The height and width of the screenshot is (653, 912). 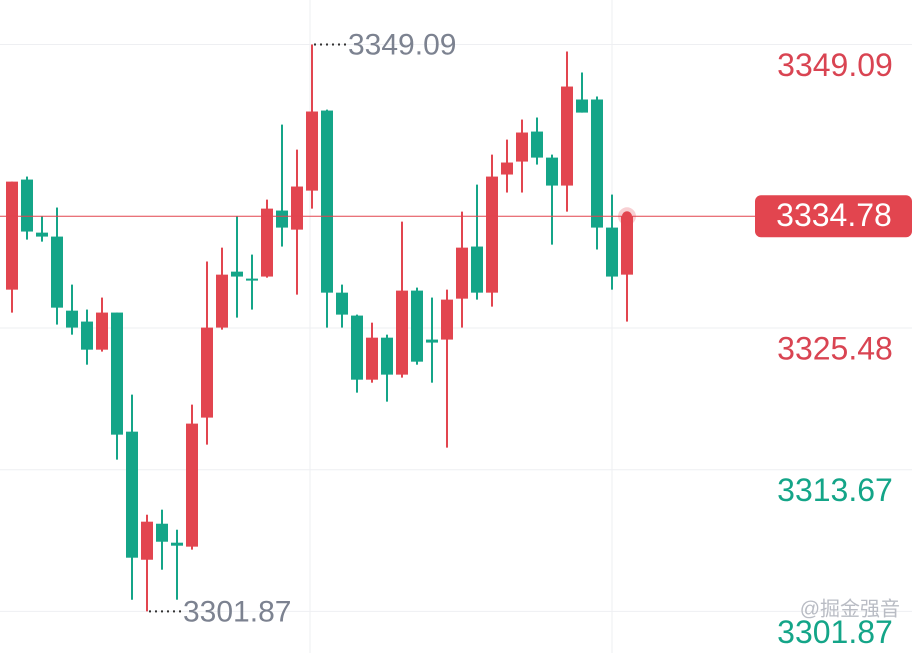 I want to click on low-annotation: 3301.87, so click(x=237, y=611).